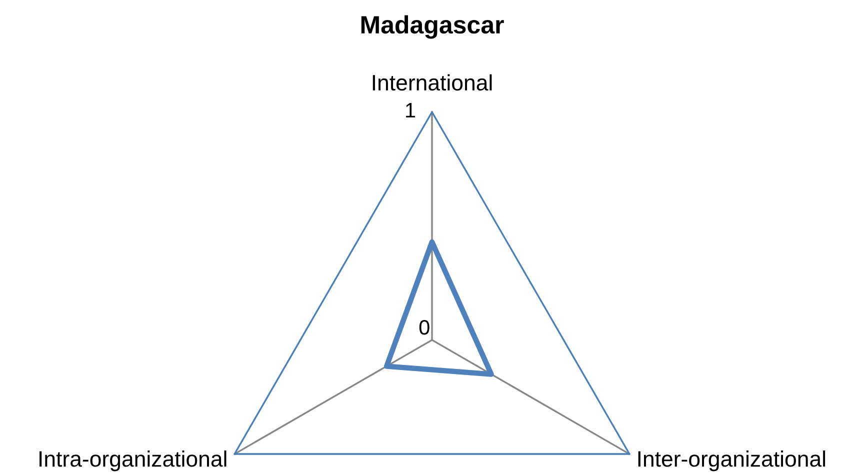  I want to click on y-tick-label: 1, so click(411, 110).